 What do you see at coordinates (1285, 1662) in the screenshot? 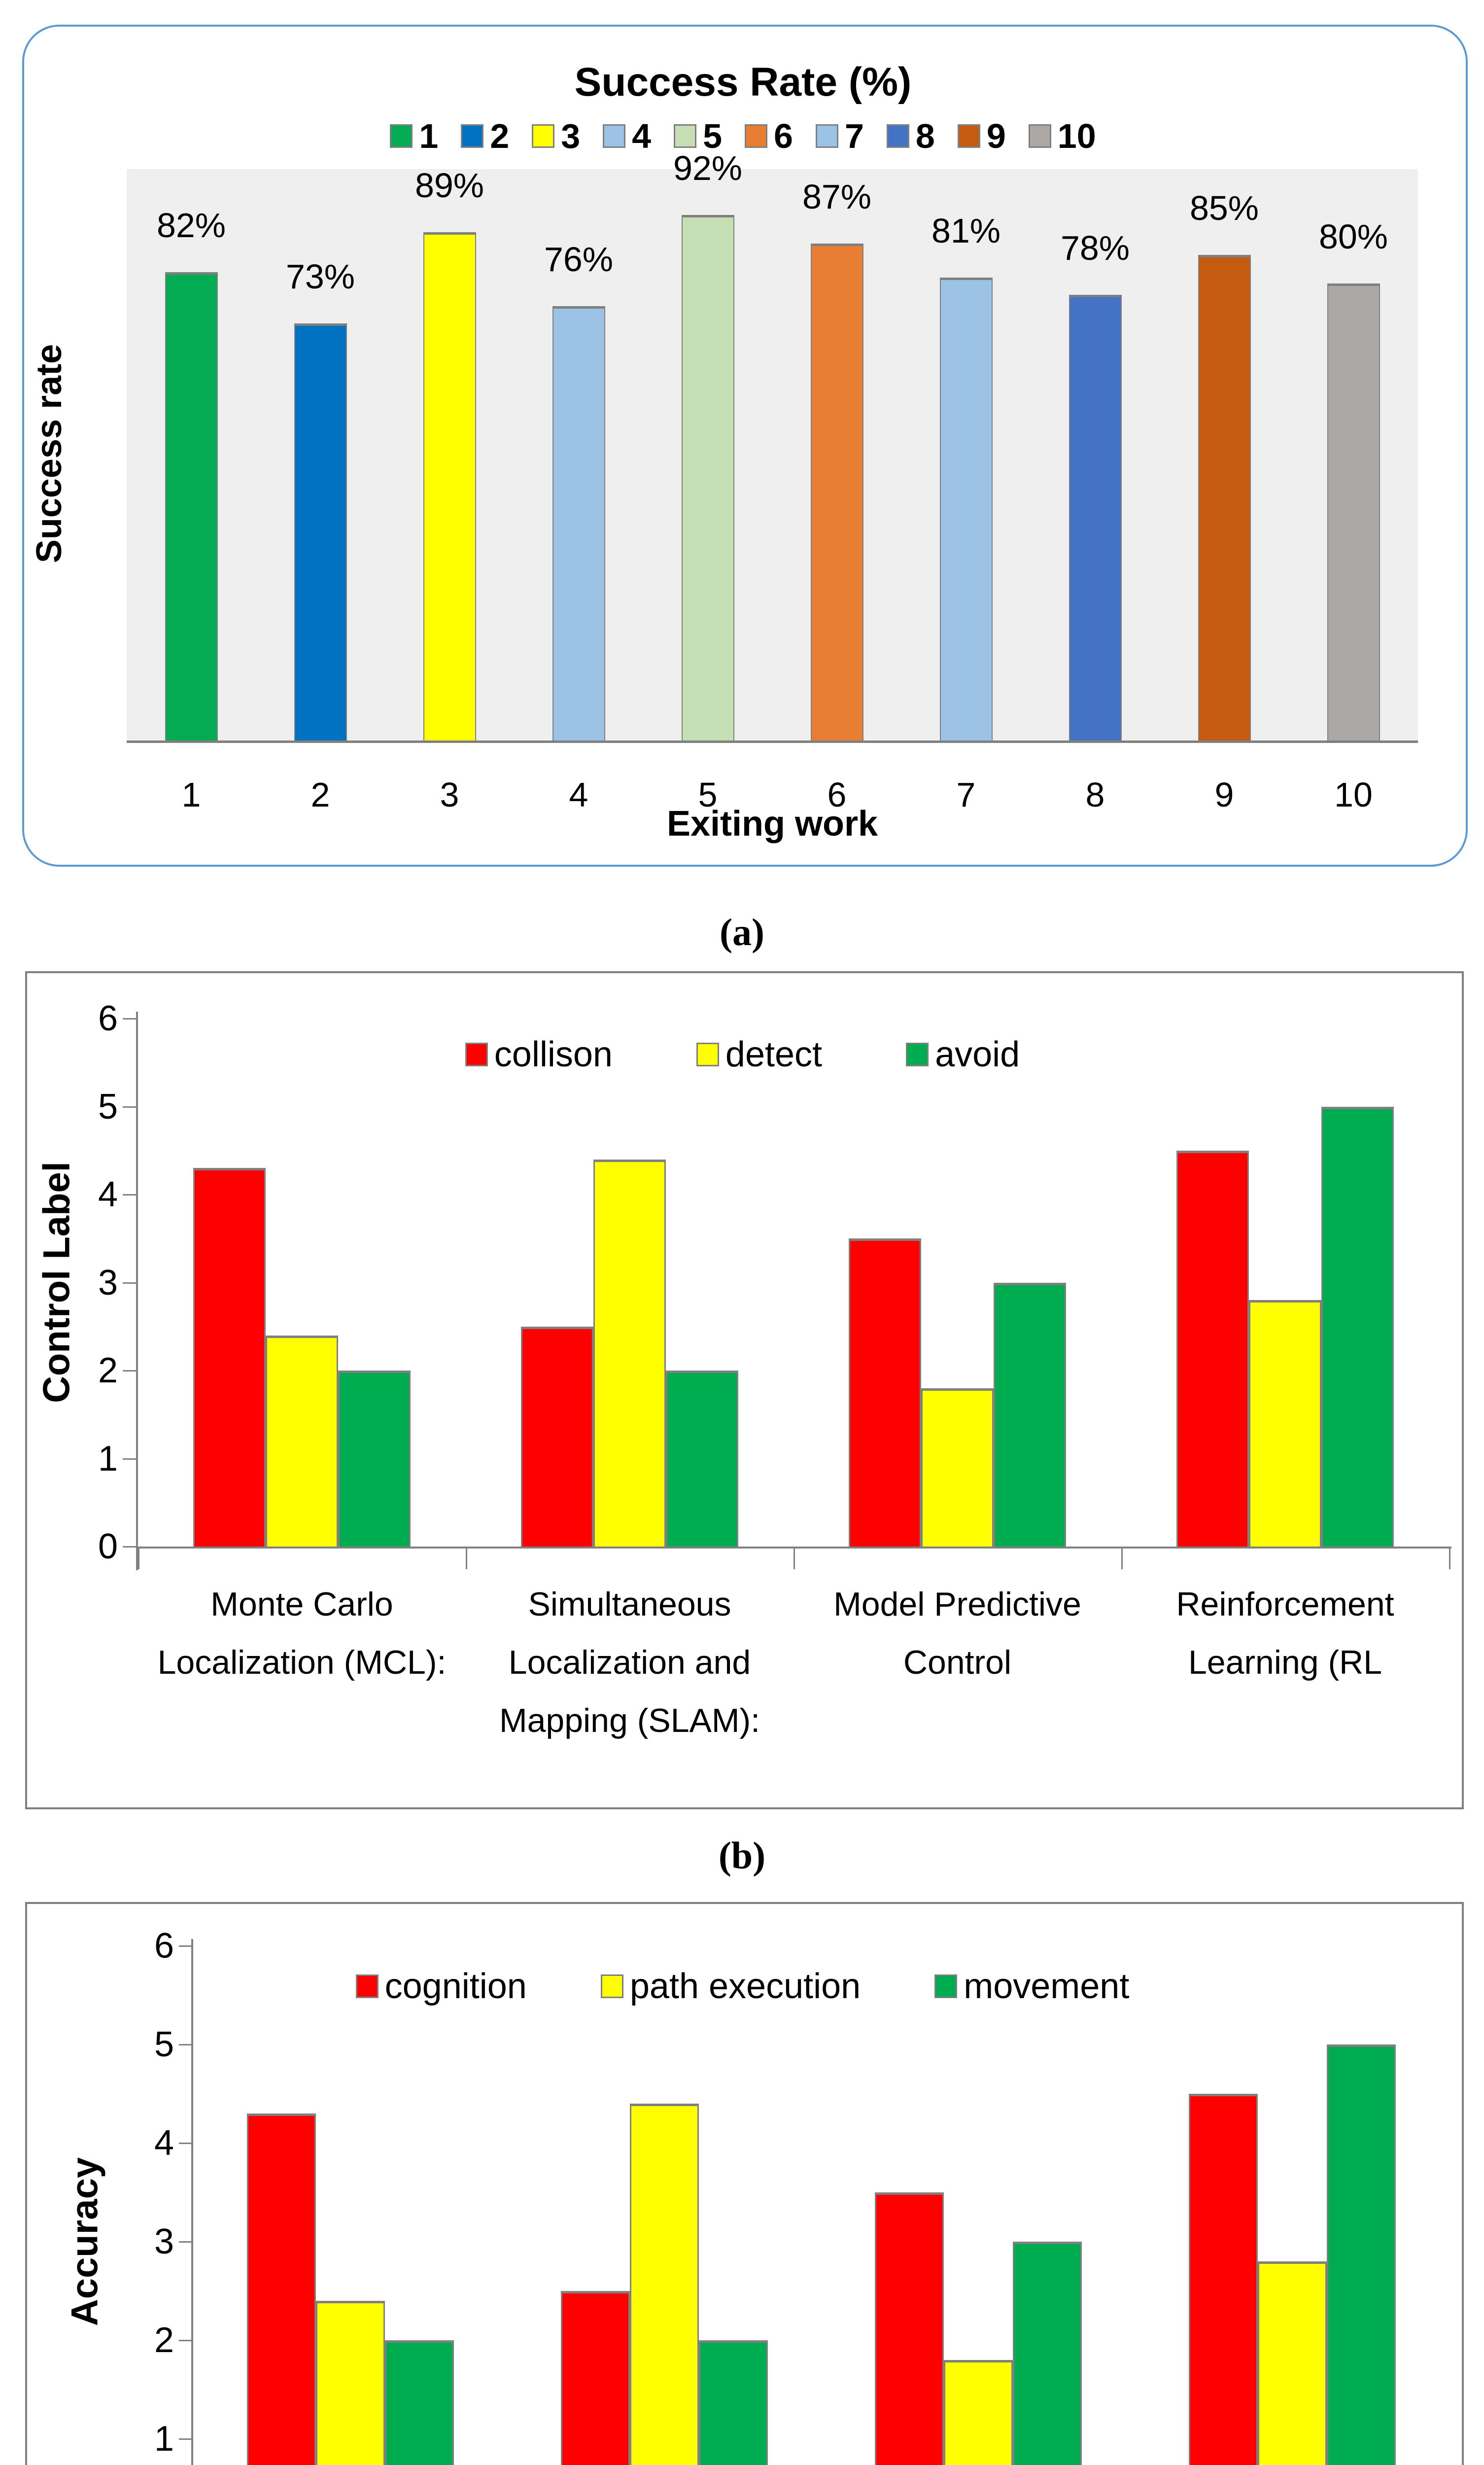
I see `category-label-line: Learning (RL` at bounding box center [1285, 1662].